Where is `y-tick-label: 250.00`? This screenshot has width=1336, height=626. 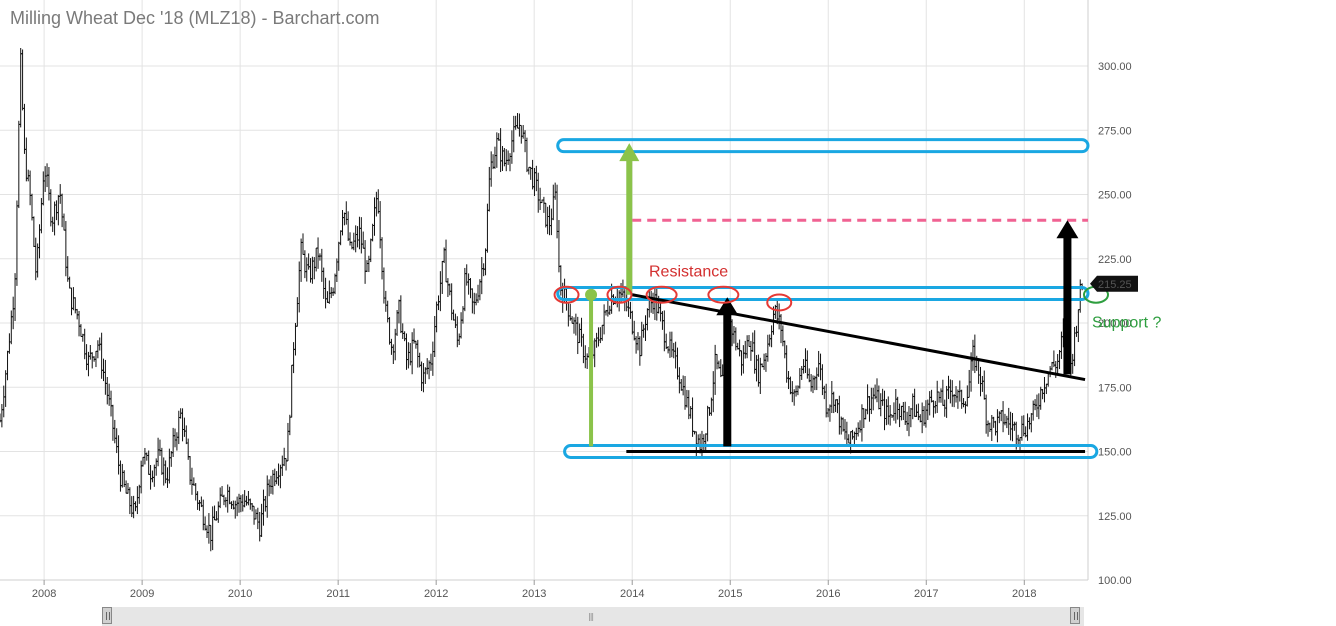 y-tick-label: 250.00 is located at coordinates (1115, 196).